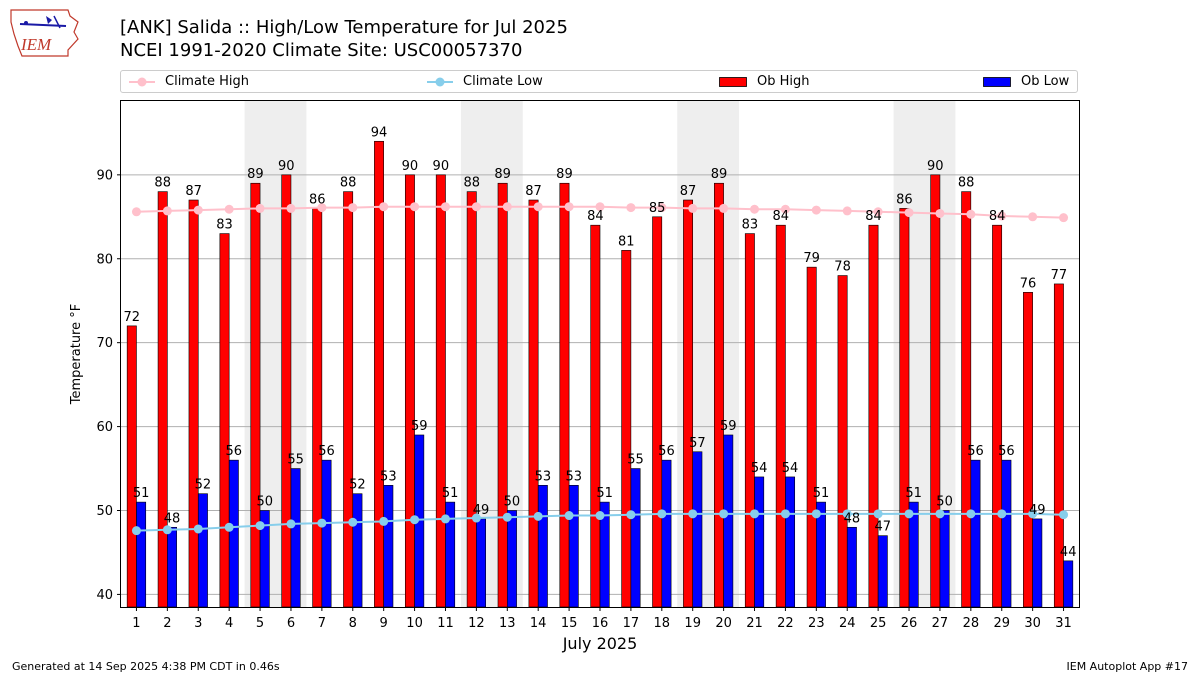 The image size is (1200, 675). What do you see at coordinates (1059, 275) in the screenshot?
I see `ob-high-value-label: 77` at bounding box center [1059, 275].